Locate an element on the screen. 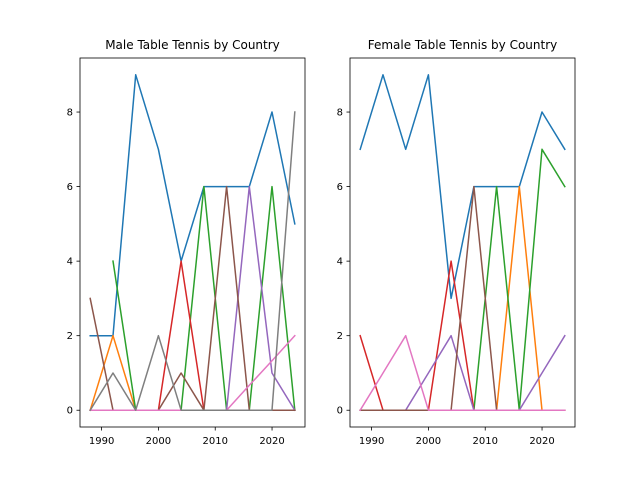  female-y-tick-label: 2 is located at coordinates (340, 336).